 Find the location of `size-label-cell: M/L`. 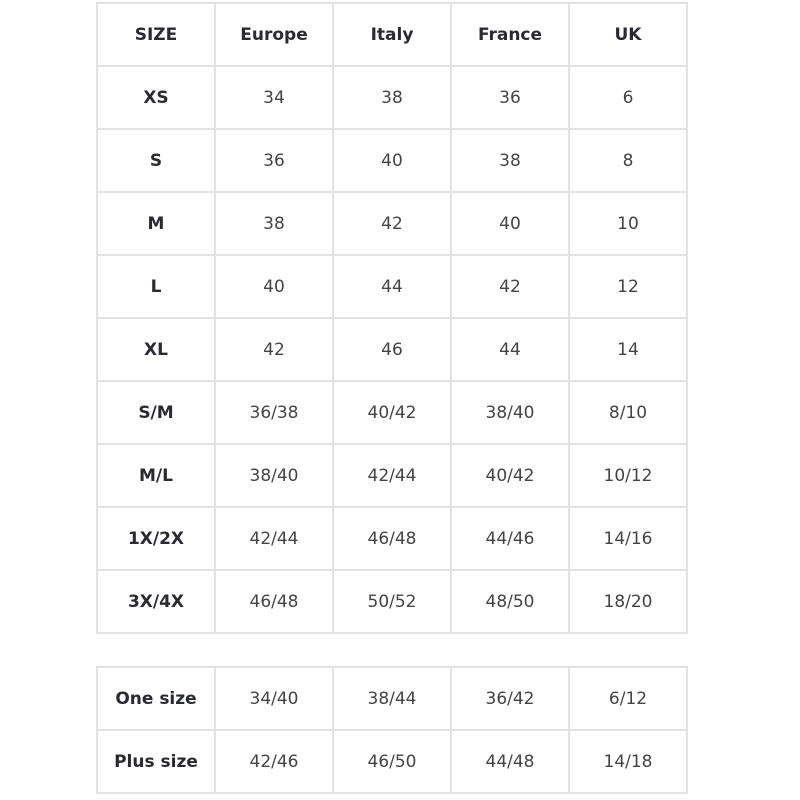

size-label-cell: M/L is located at coordinates (156, 475).